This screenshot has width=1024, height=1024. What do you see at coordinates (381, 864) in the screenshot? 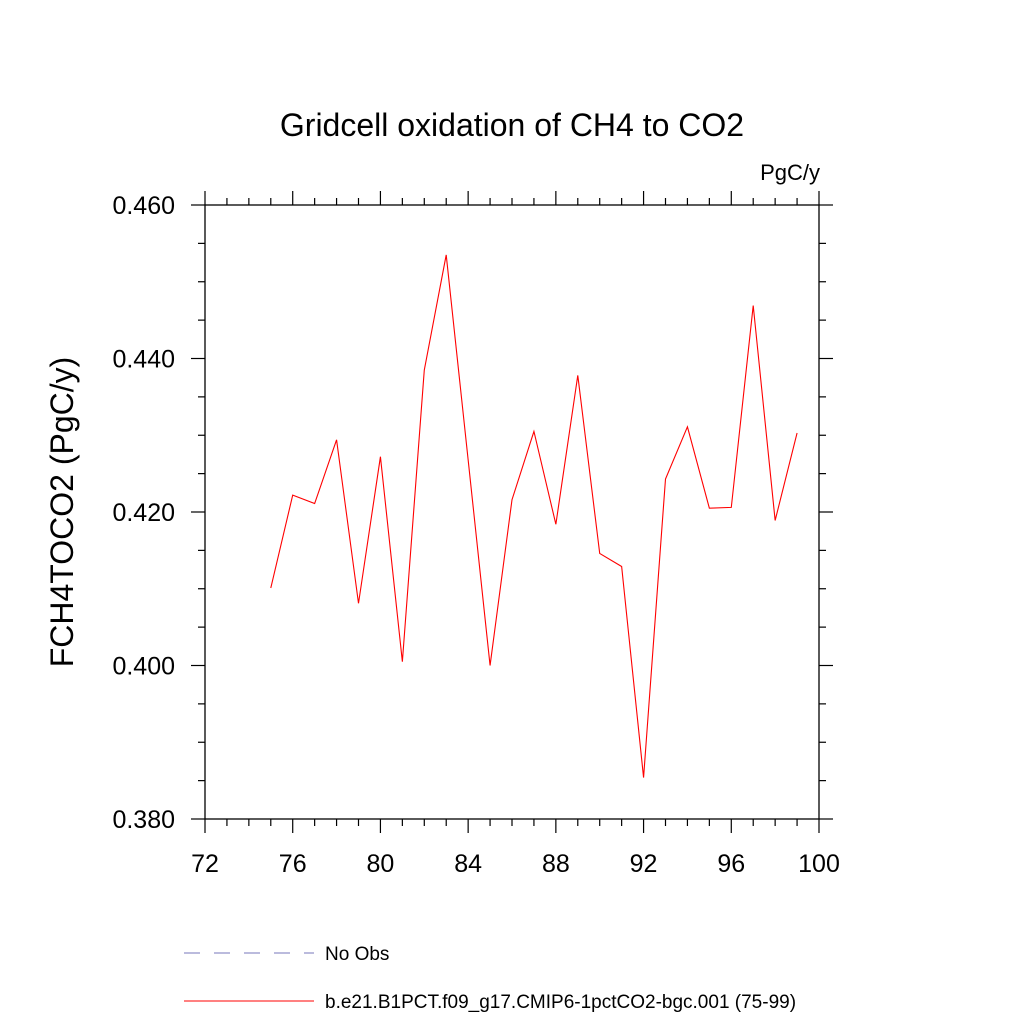
I see `x-tick-label: 80` at bounding box center [381, 864].